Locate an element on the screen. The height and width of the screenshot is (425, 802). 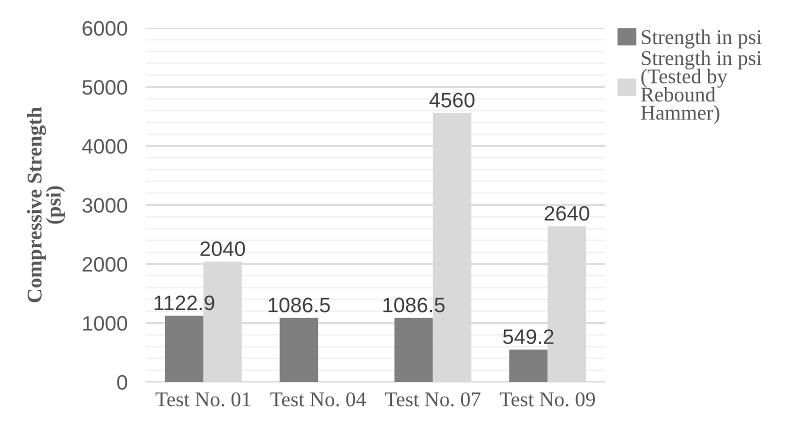
legend-label: Strength in psi (Tested by Rebound Hammer) is located at coordinates (701, 87).